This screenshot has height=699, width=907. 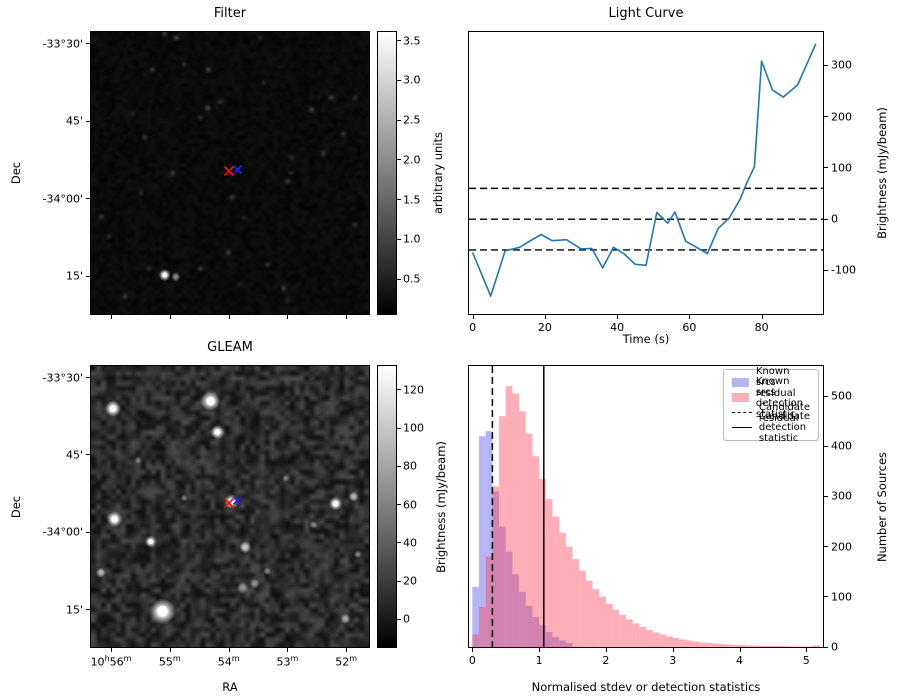 I want to click on colorbar-tick-label: 40, so click(x=410, y=543).